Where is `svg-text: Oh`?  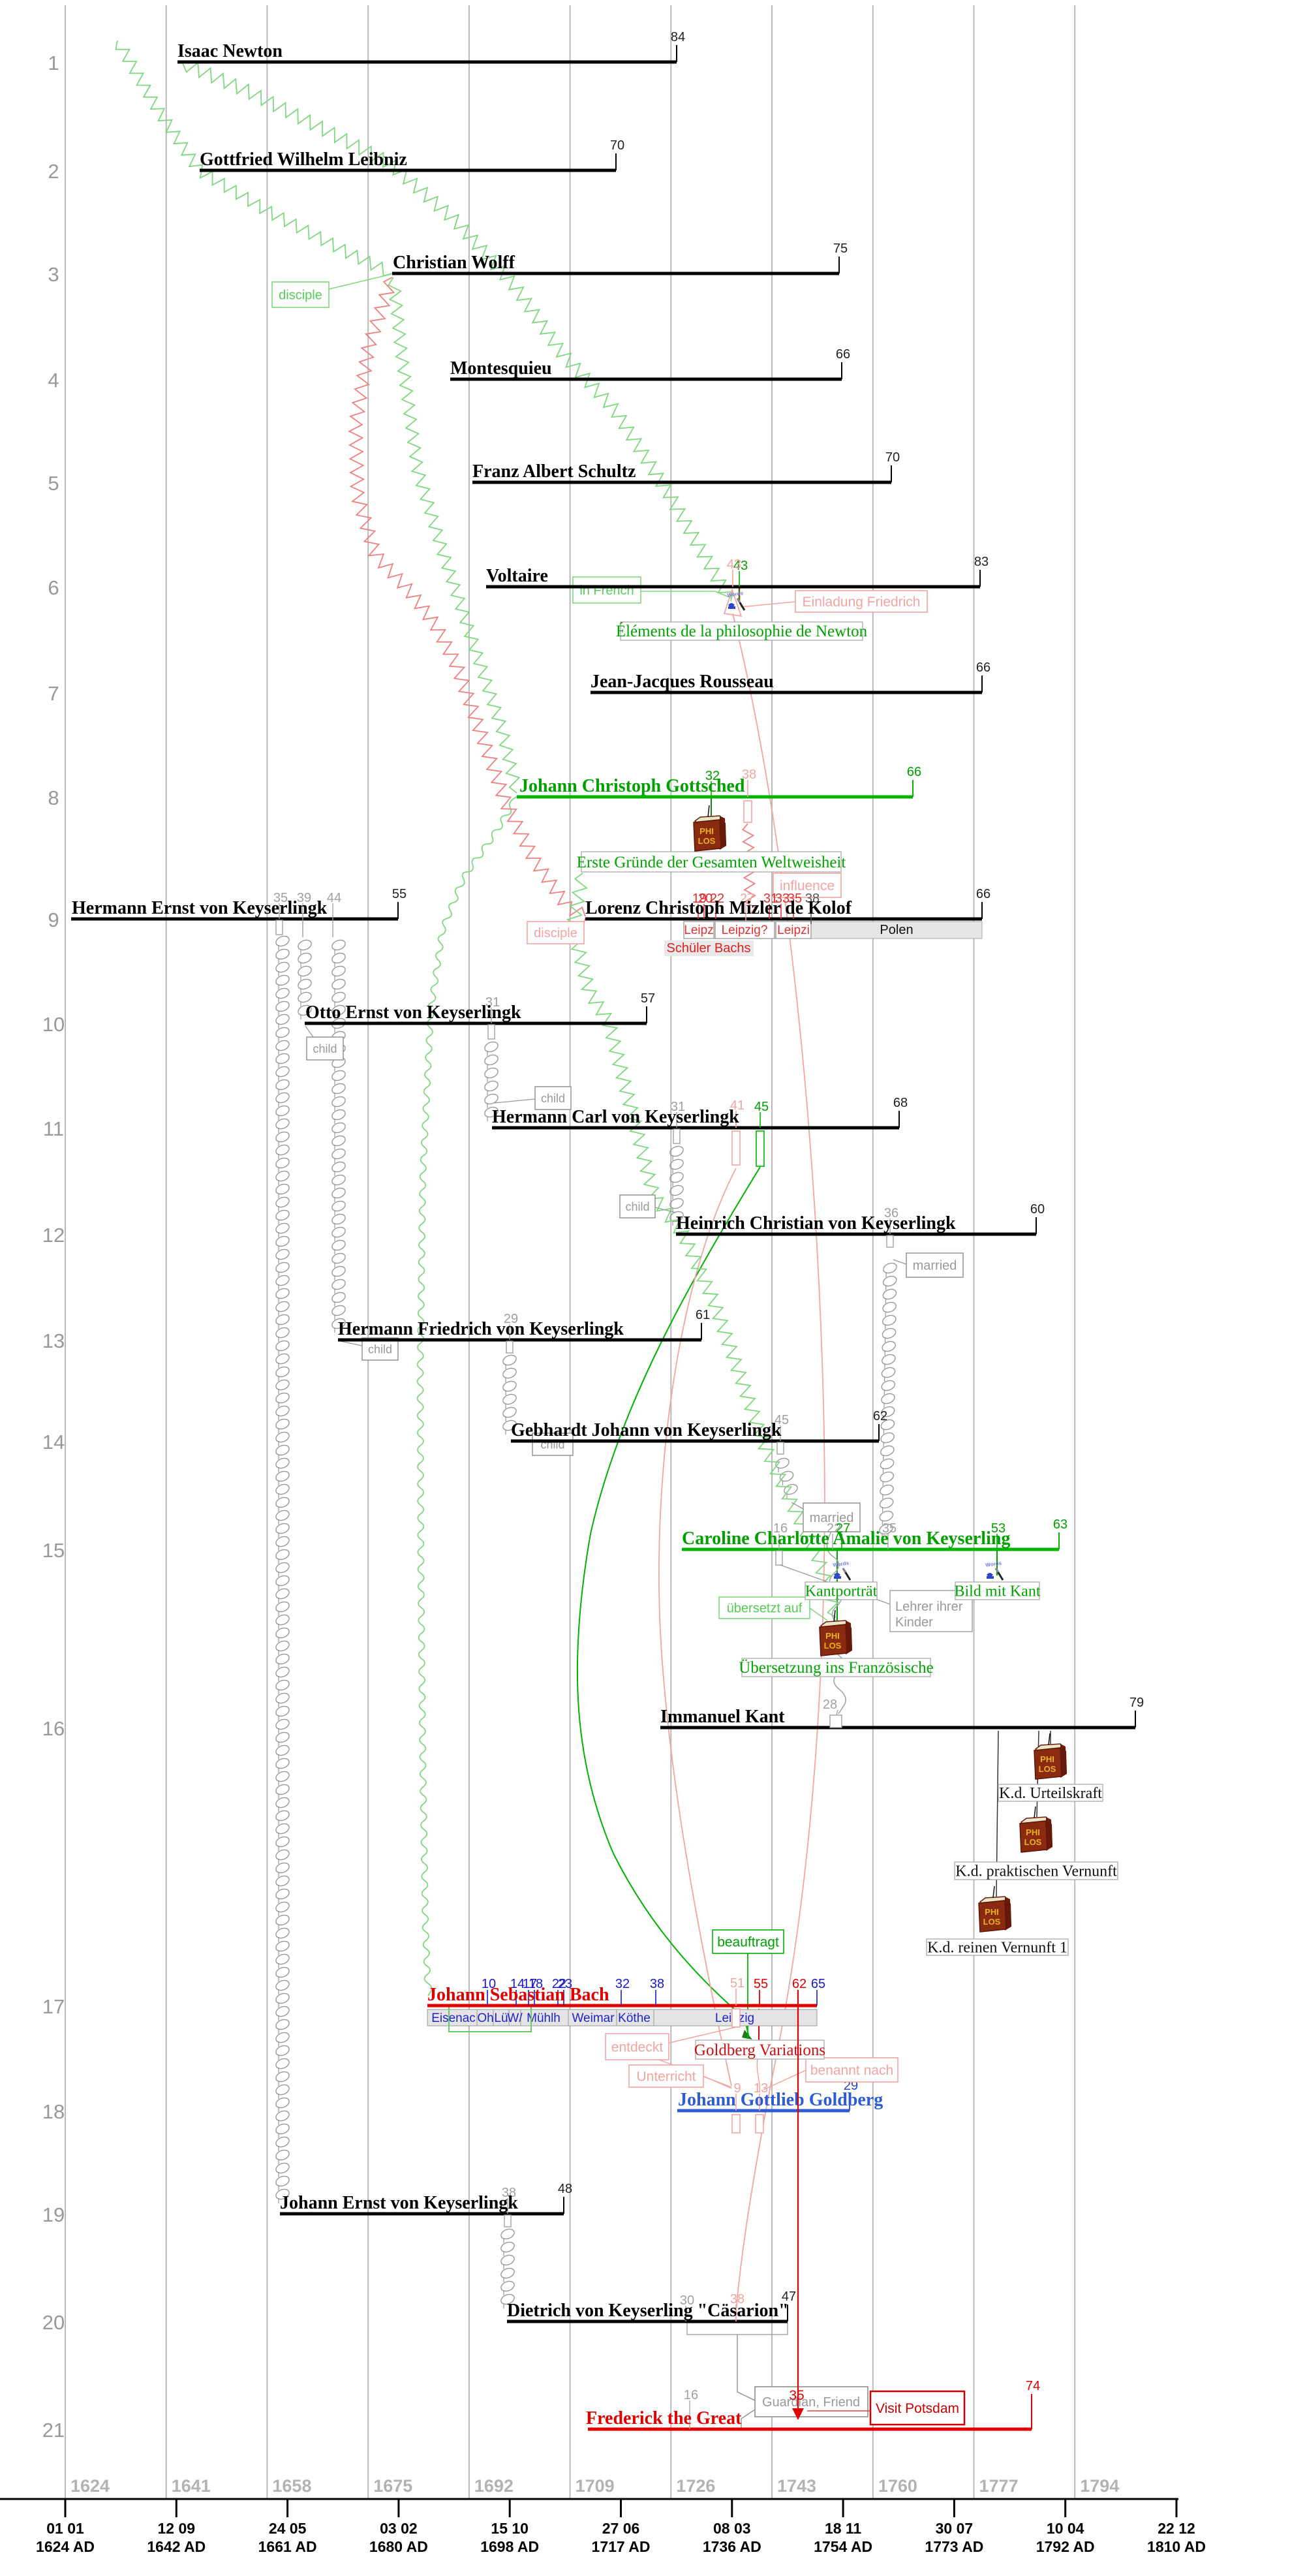 svg-text: Oh is located at coordinates (485, 2018).